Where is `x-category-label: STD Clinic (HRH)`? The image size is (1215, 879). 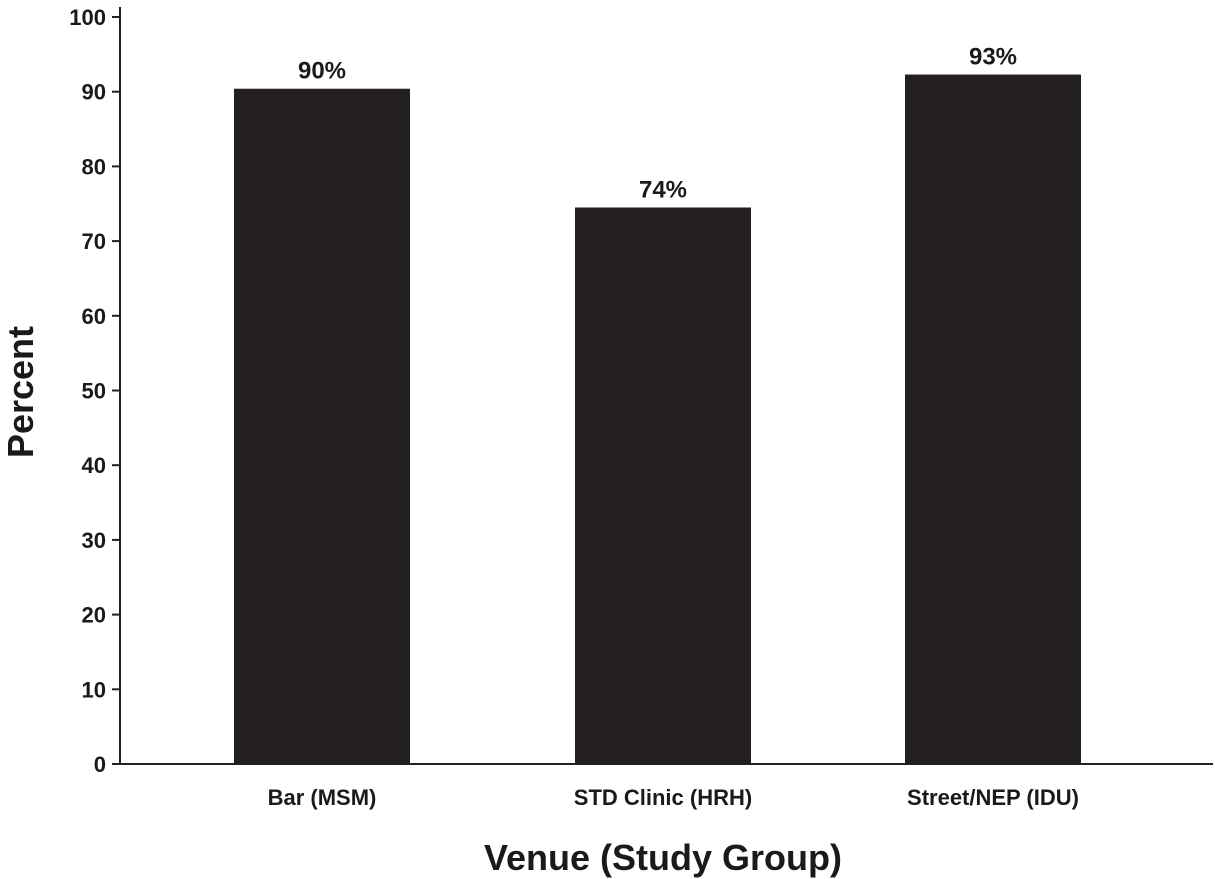 x-category-label: STD Clinic (HRH) is located at coordinates (663, 797).